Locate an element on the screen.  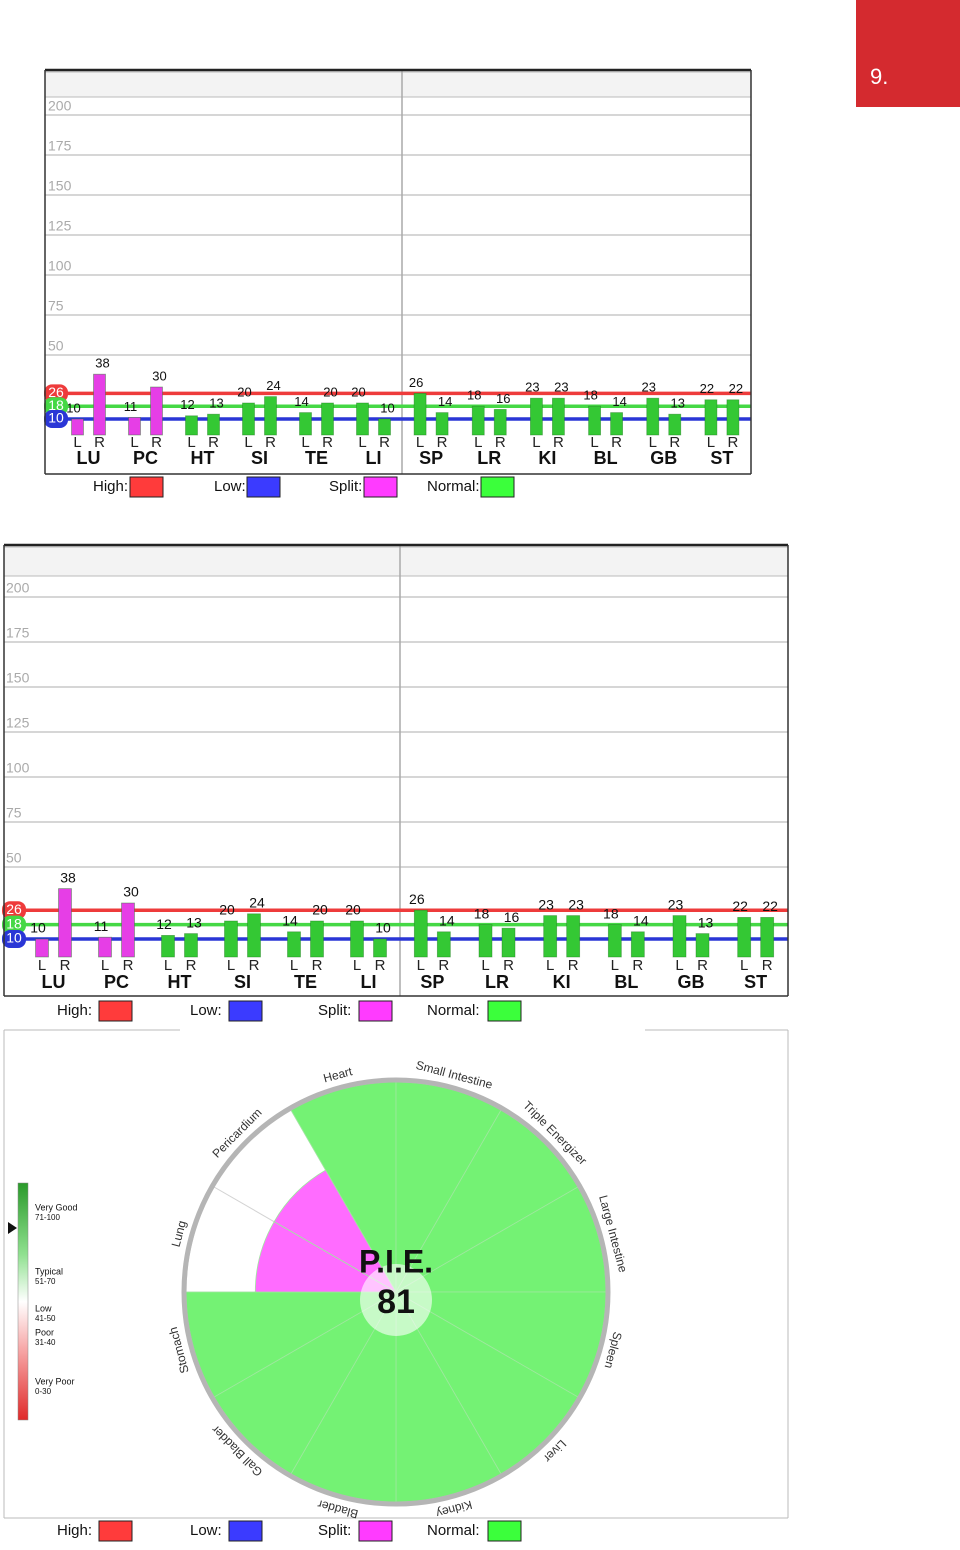
legend-label: Split: is located at coordinates (334, 1010).